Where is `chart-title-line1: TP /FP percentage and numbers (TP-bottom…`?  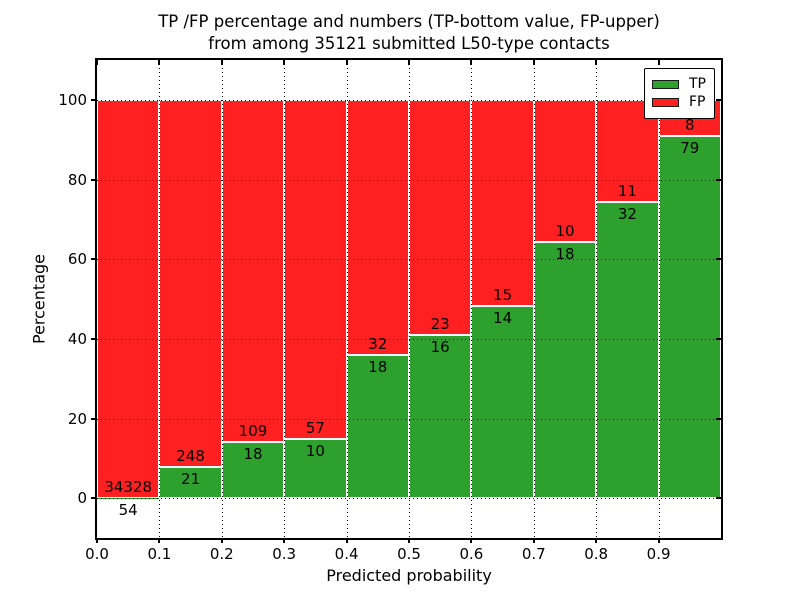
chart-title-line1: TP /FP percentage and numbers (TP-bottom… is located at coordinates (409, 21).